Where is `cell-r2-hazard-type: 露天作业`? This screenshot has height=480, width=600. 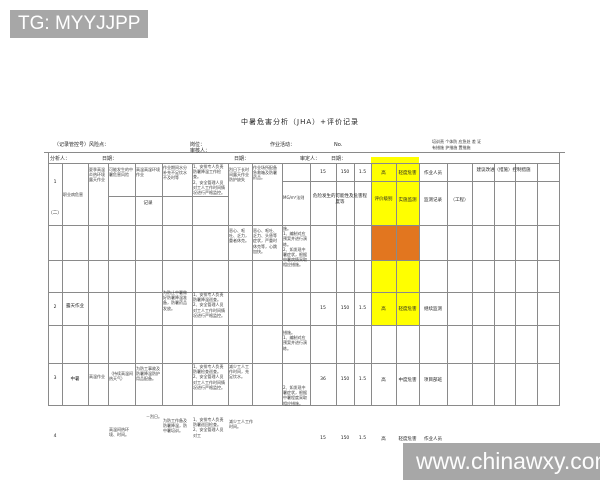 cell-r2-hazard-type: 露天作业 is located at coordinates (75, 306).